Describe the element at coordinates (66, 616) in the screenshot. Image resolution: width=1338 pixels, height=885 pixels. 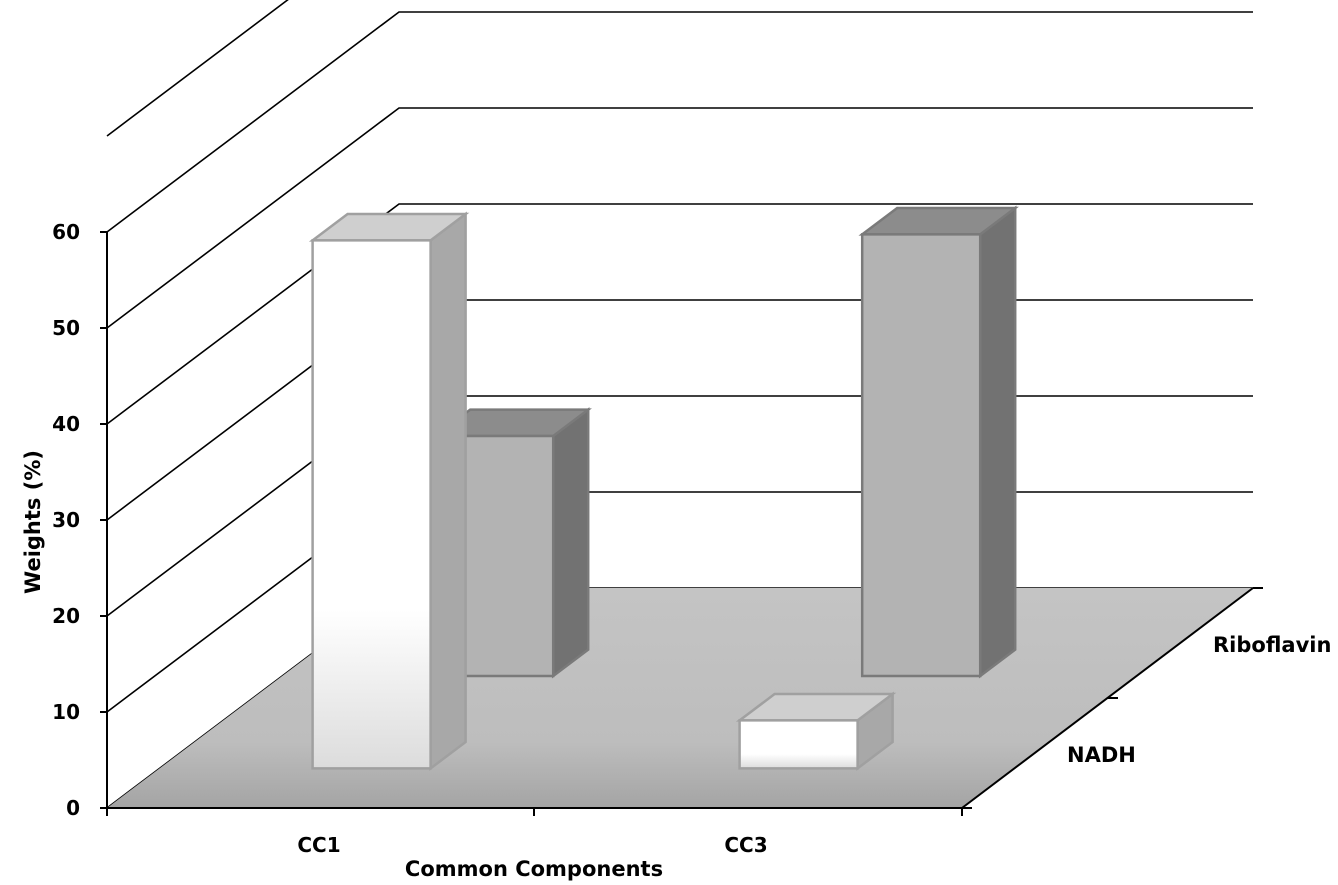
I see `y-tick-label: 20` at that location.